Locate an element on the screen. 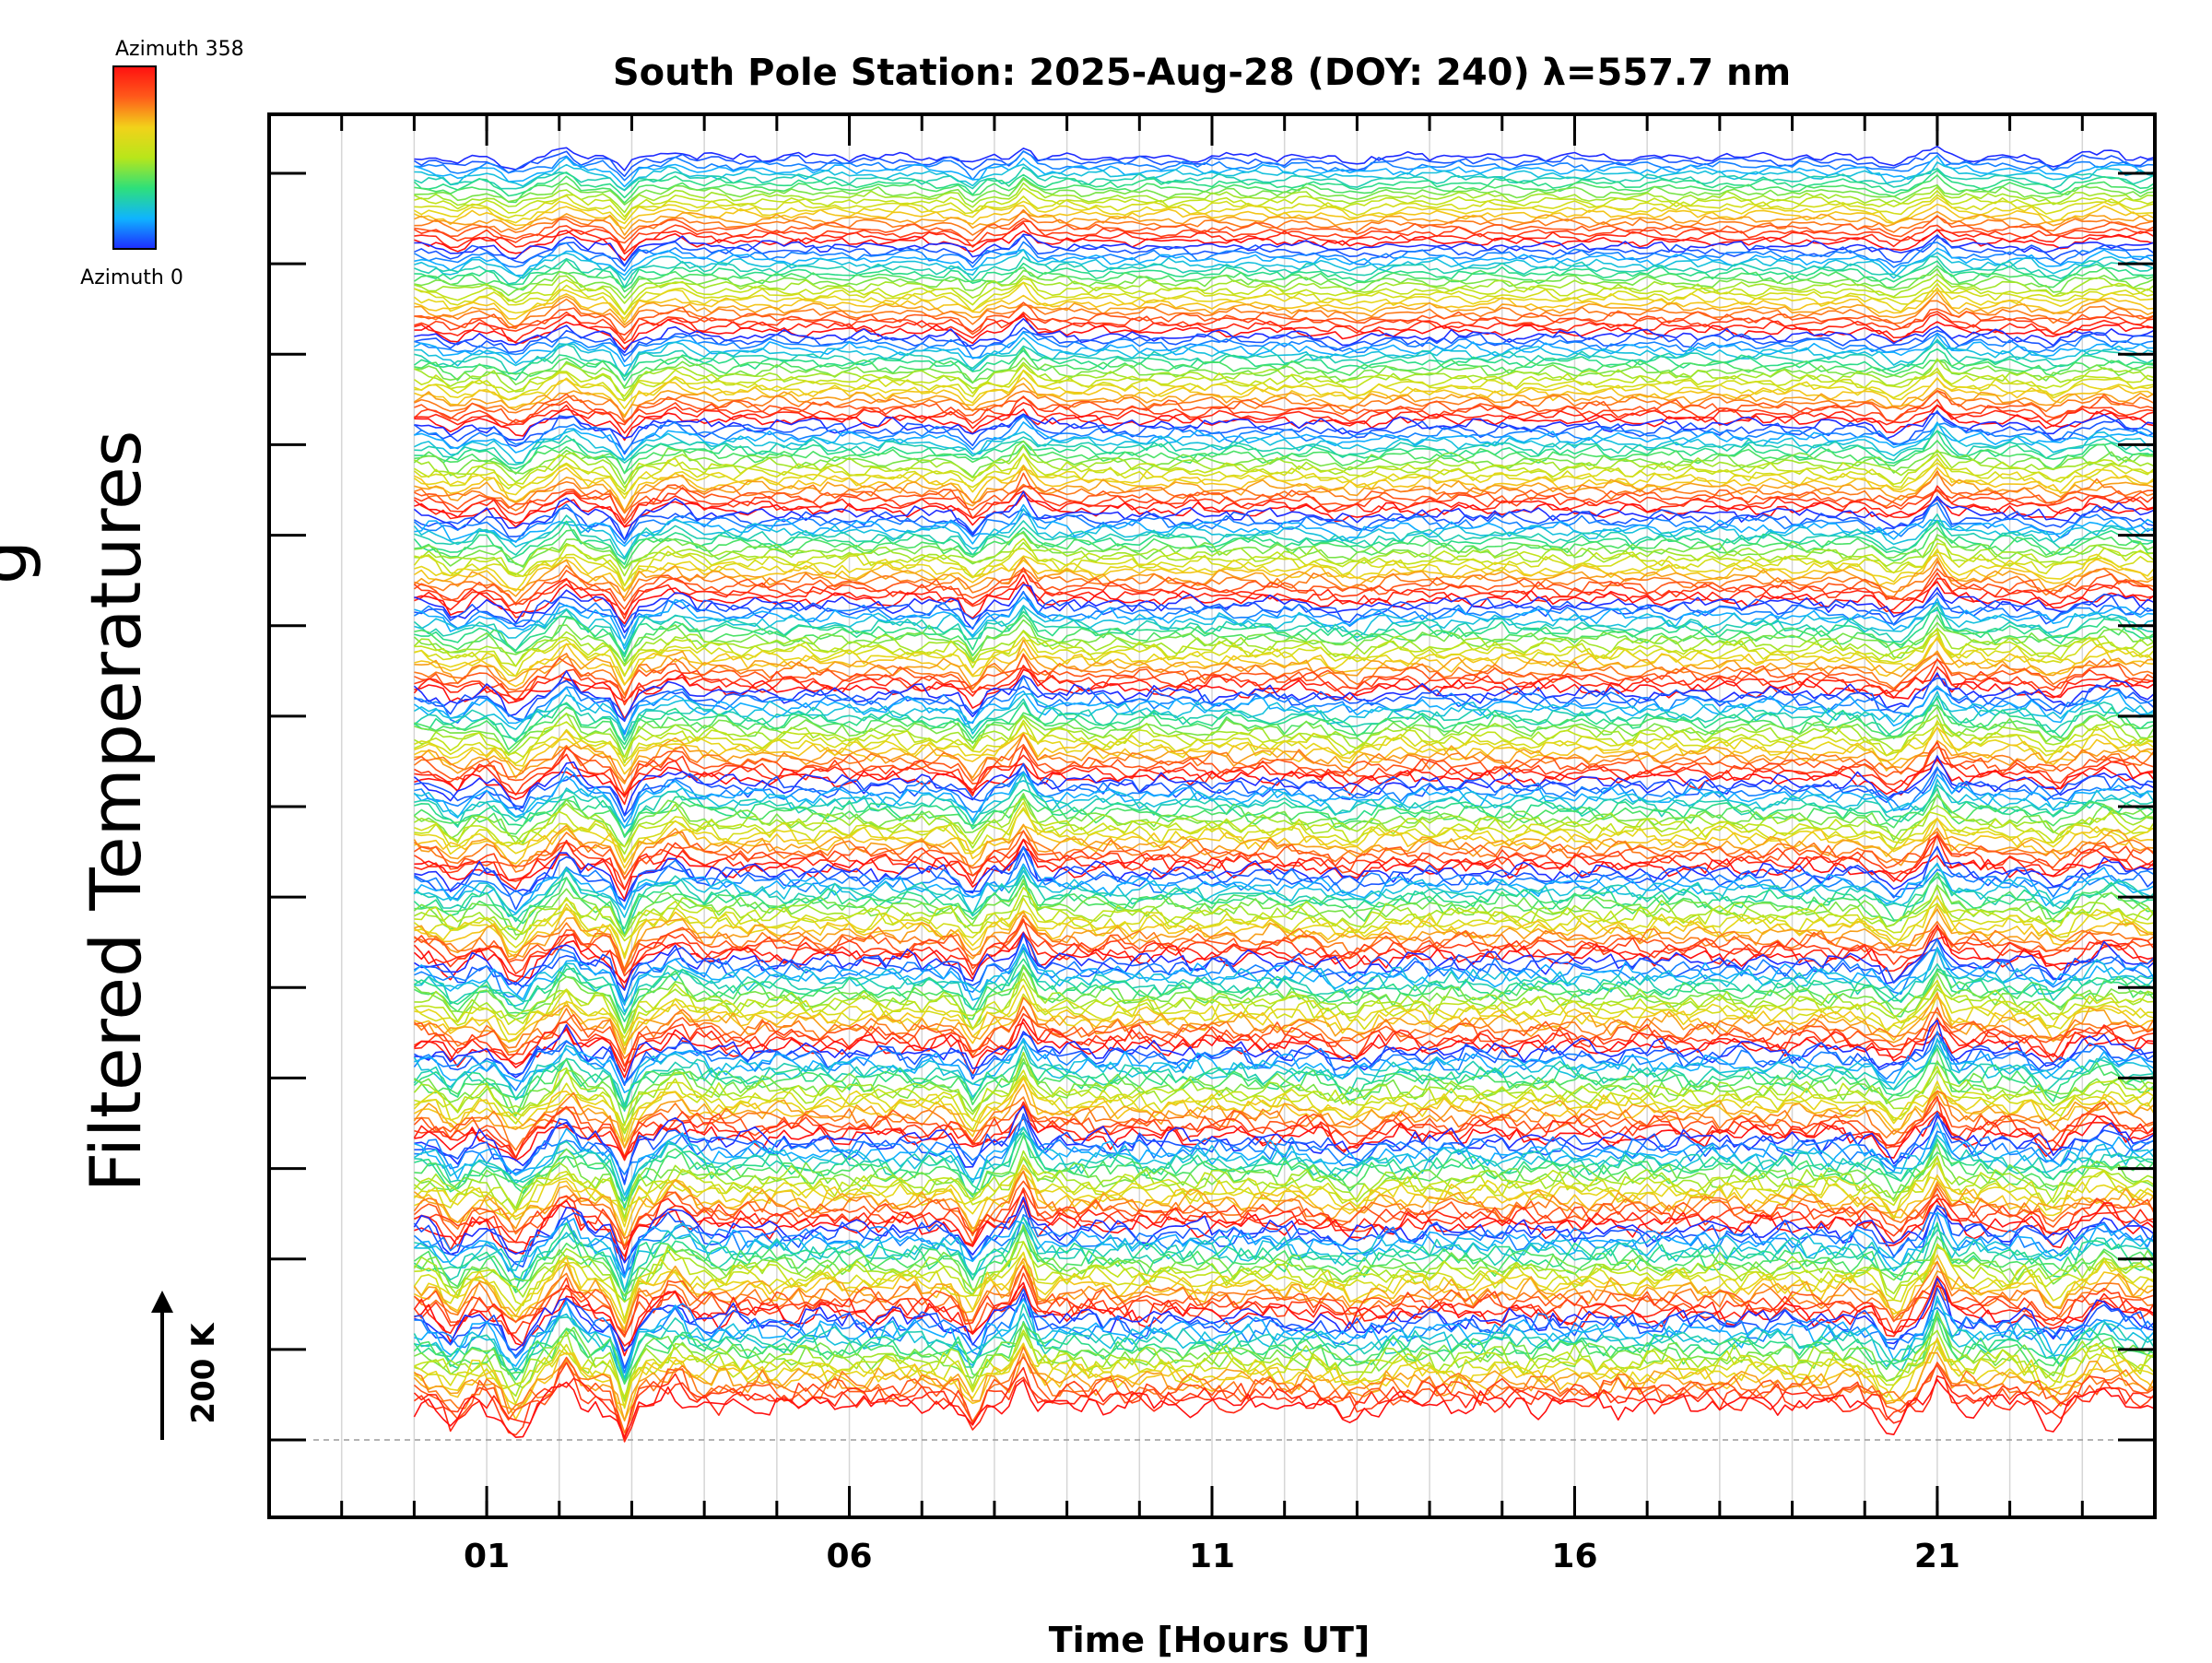 The image size is (2212, 1663). x-axis-label: Time [Hours UT] is located at coordinates (1210, 1639).